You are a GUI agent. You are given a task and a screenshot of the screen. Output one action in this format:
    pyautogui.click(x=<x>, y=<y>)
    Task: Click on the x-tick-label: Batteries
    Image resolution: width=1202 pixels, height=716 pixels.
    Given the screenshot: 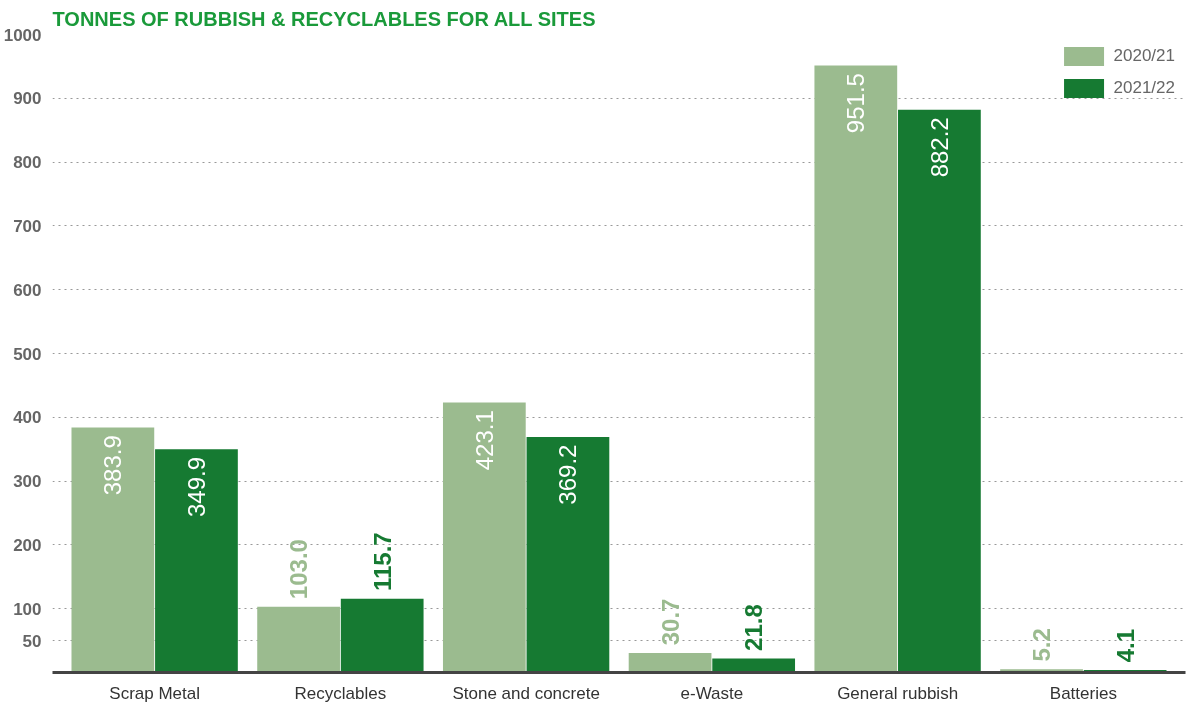 What is the action you would take?
    pyautogui.click(x=1083, y=693)
    